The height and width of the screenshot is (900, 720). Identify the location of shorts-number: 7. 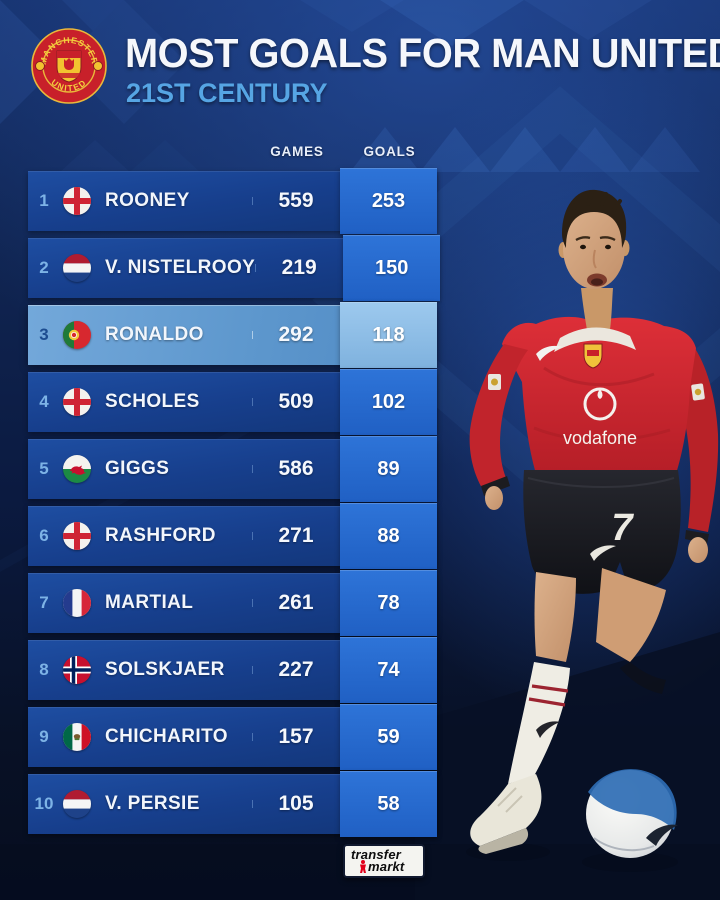
(622, 528).